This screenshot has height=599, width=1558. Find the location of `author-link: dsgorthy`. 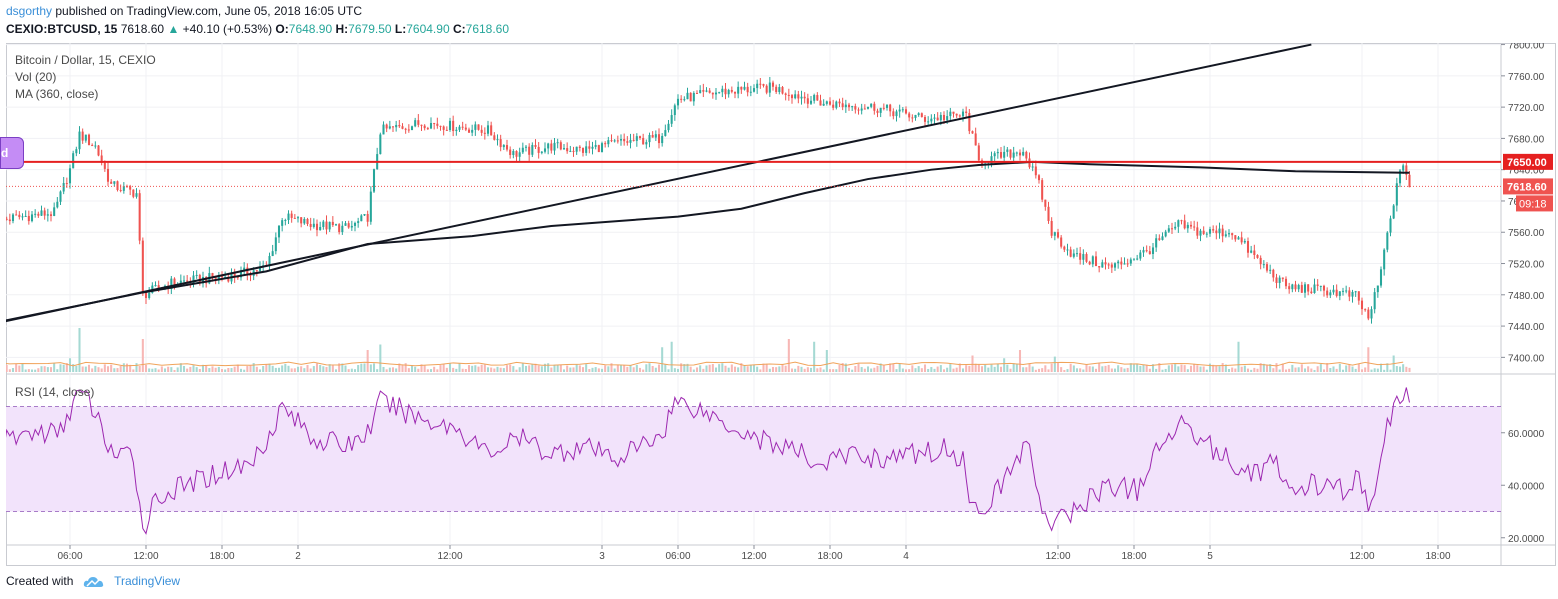

author-link: dsgorthy is located at coordinates (29, 11).